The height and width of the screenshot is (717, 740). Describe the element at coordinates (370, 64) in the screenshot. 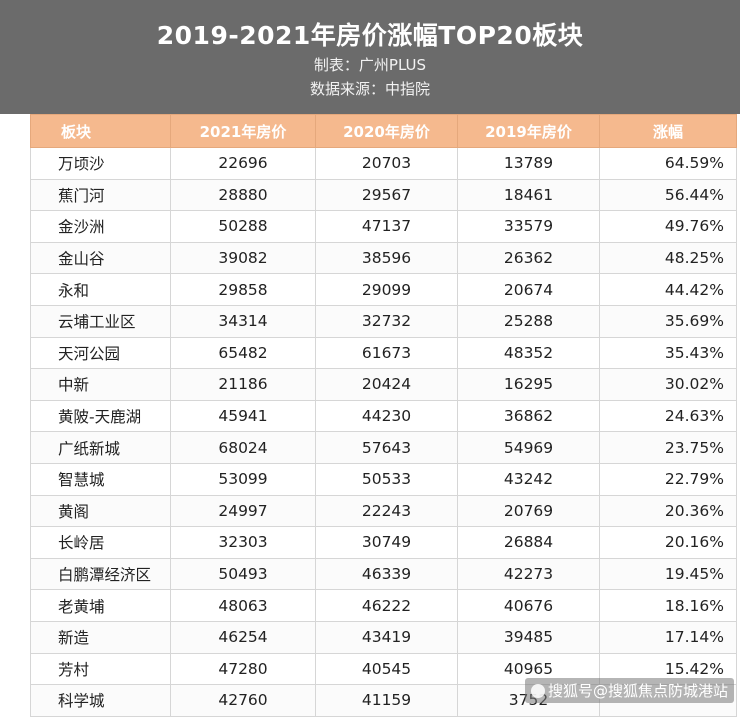

I see `maker-caption: 制表：广州PLUS` at that location.